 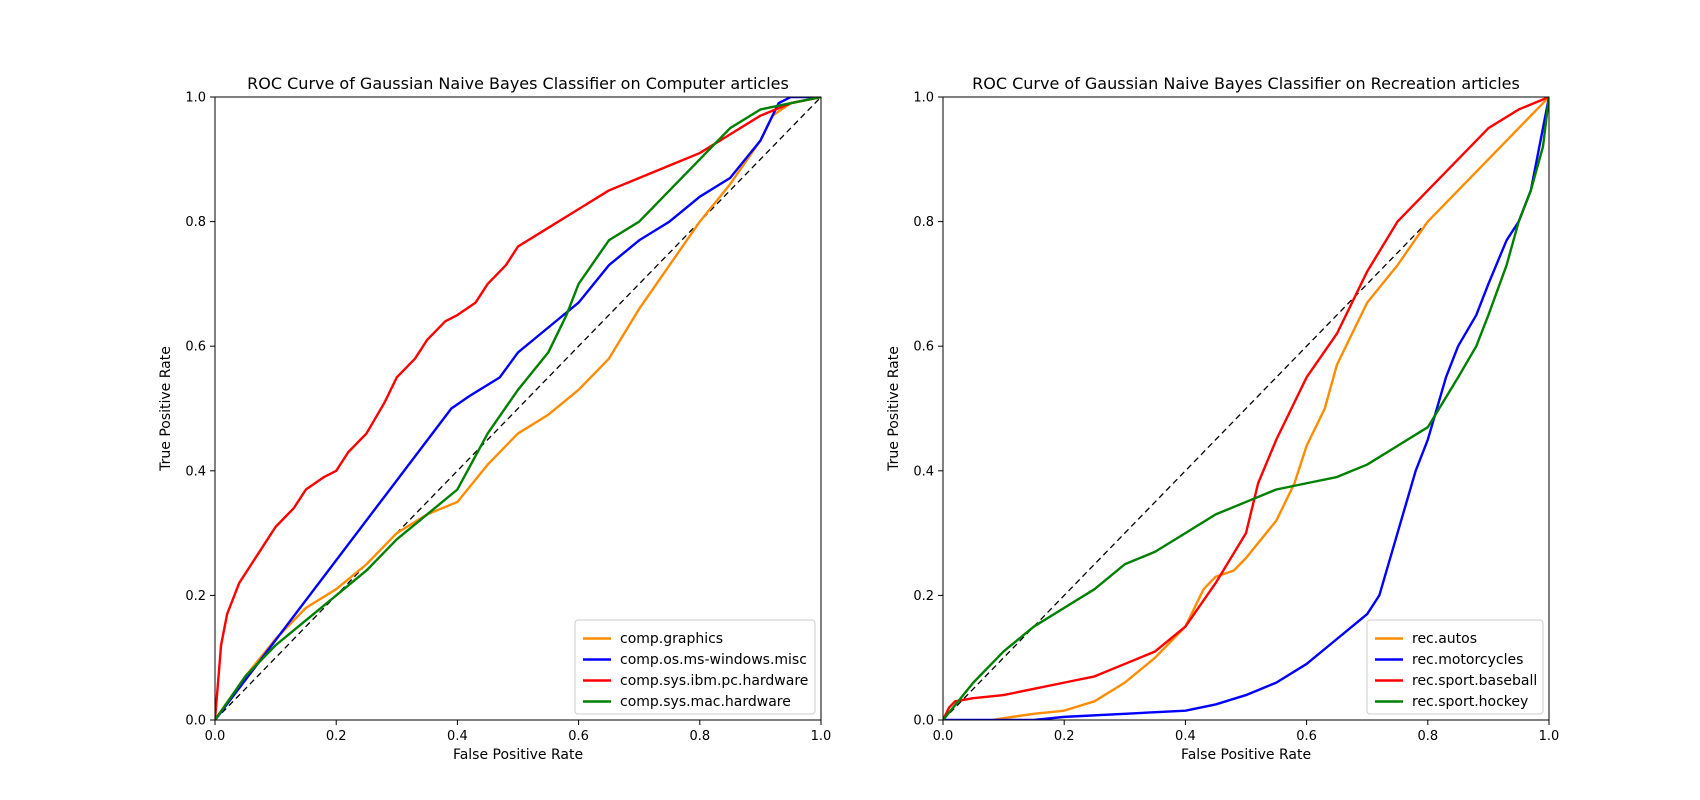 I want to click on chart-0-ylabel: True Positive Rate, so click(x=166, y=409).